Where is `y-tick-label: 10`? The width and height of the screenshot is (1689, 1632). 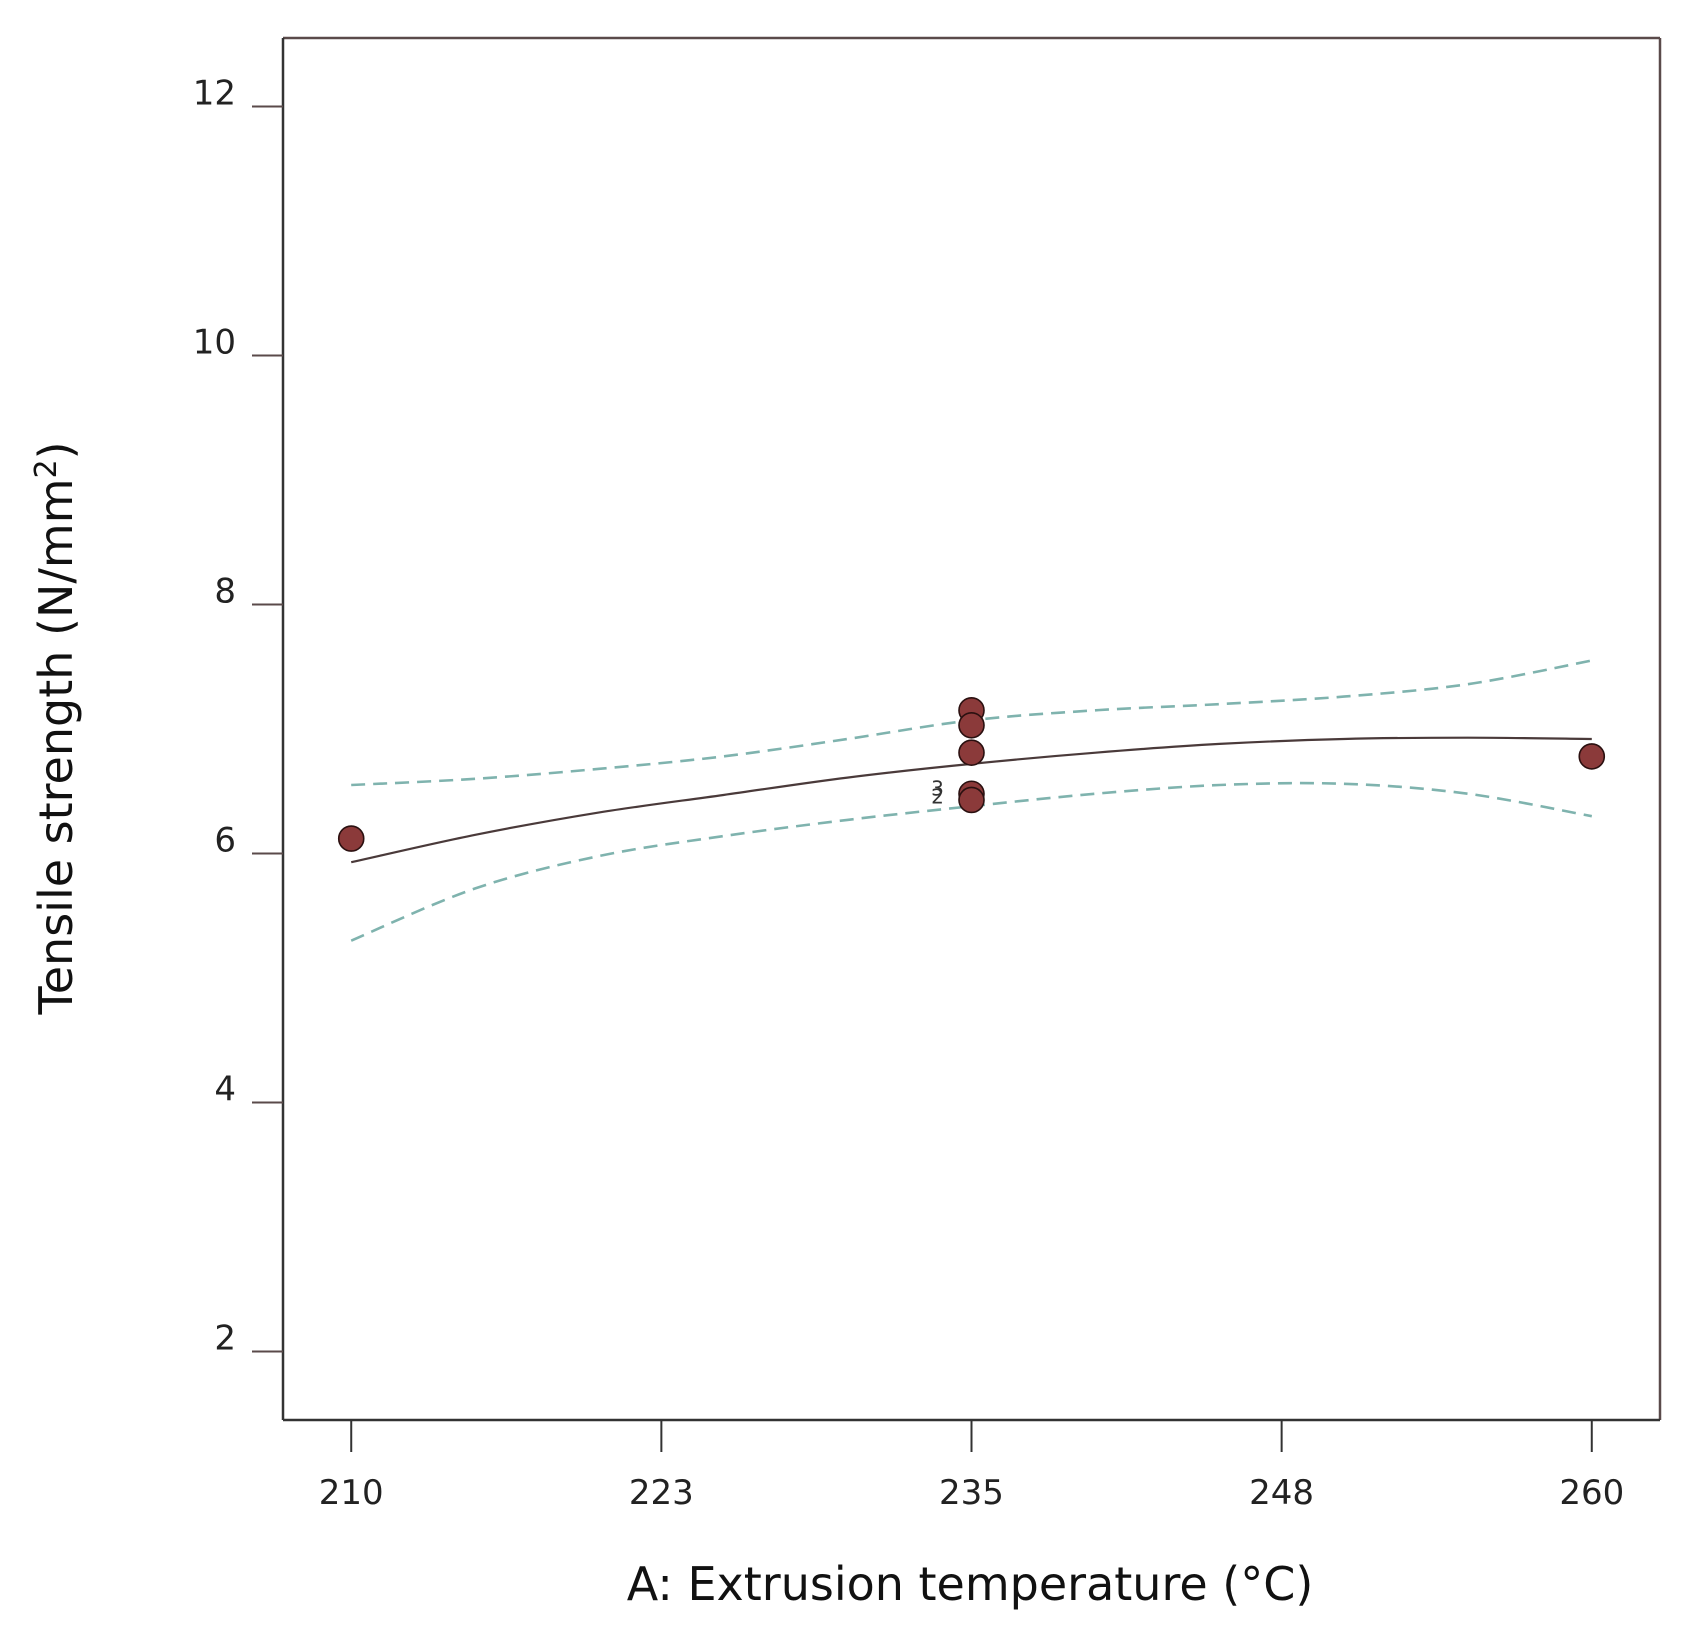 y-tick-label: 10 is located at coordinates (214, 342).